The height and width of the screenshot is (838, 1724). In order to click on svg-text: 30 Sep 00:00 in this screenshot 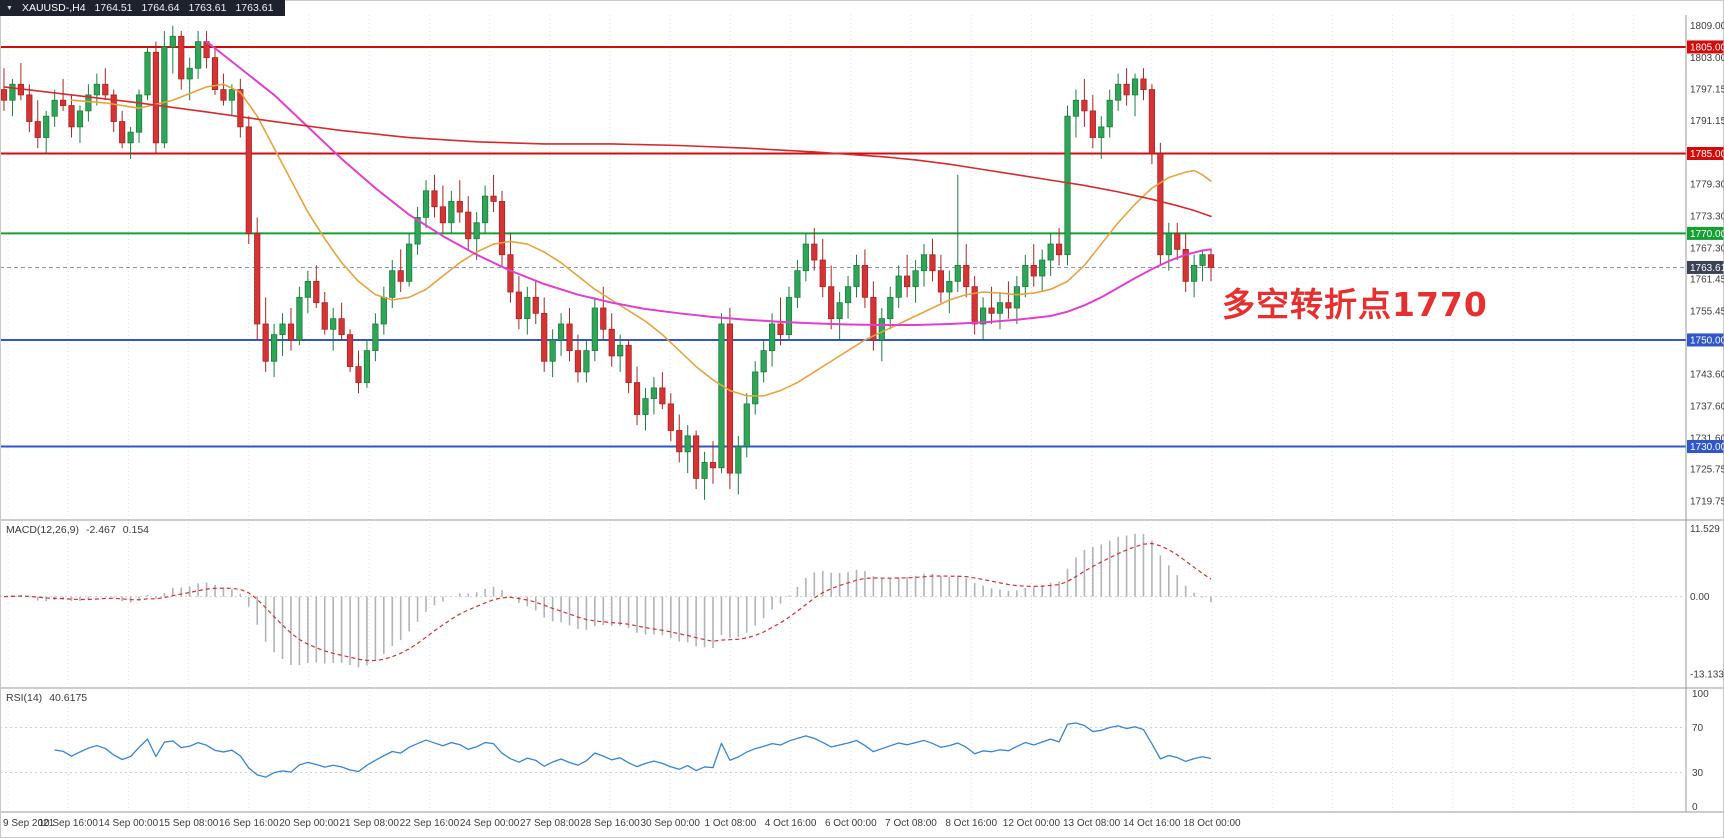, I will do `click(670, 823)`.